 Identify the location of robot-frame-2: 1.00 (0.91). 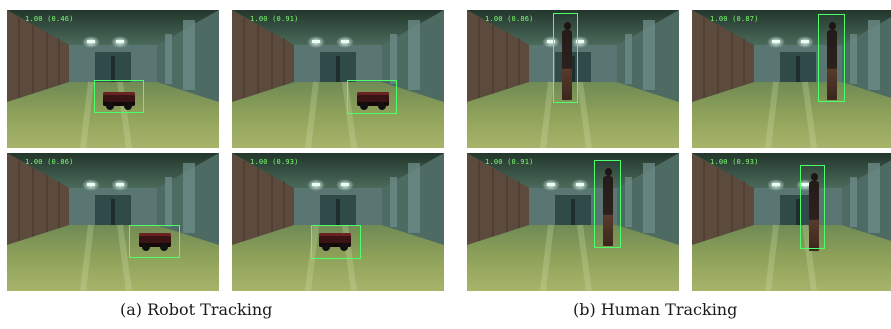
(338, 79).